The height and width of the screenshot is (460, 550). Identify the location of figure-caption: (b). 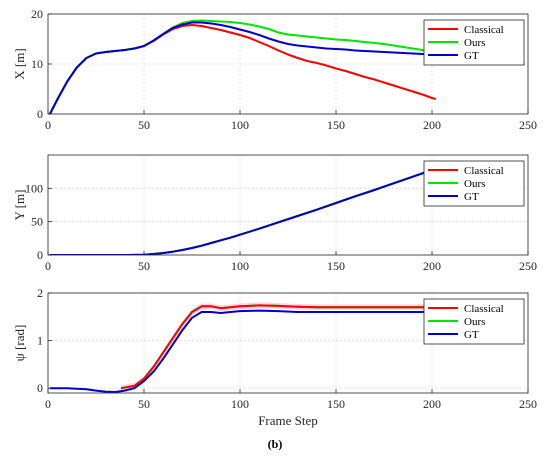
(275, 444).